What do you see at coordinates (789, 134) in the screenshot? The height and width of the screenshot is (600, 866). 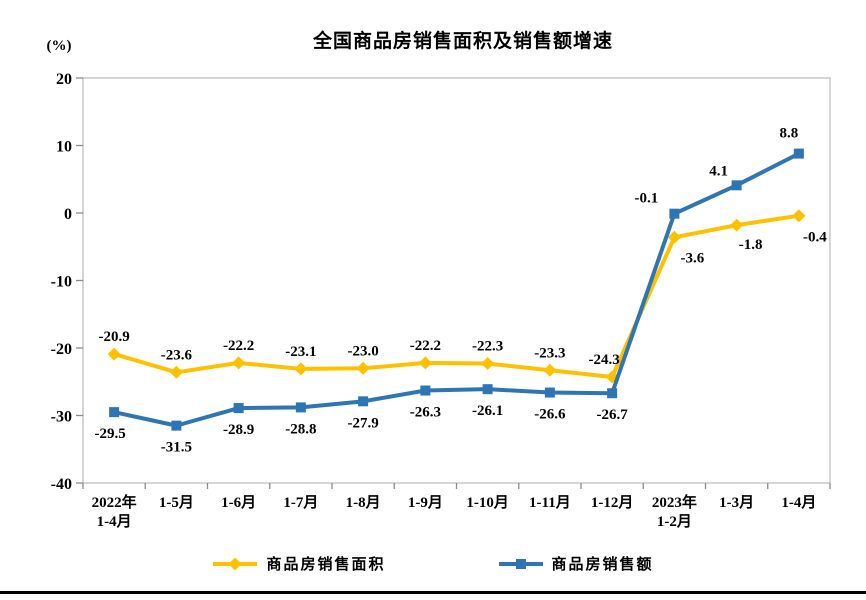 I see `data-label: 8.8` at bounding box center [789, 134].